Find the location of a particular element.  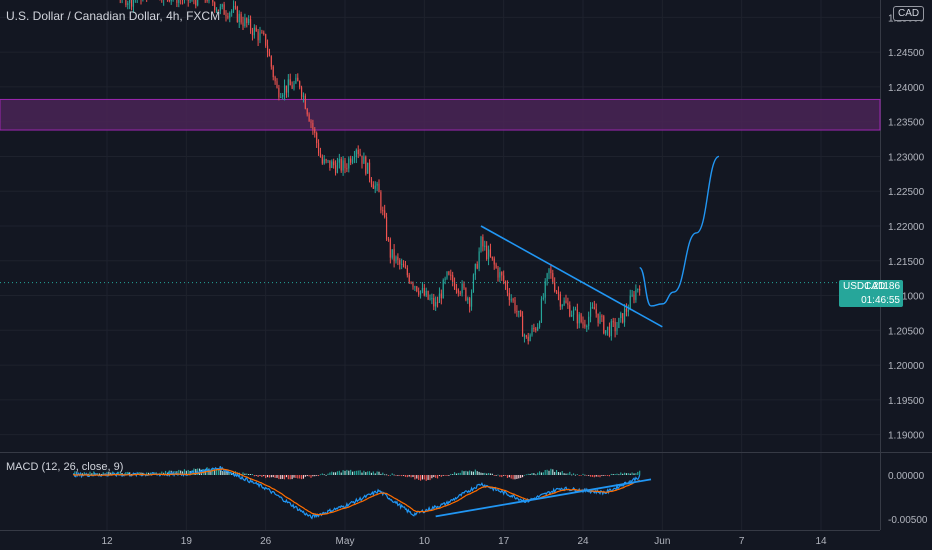

currency-badge: CAD is located at coordinates (909, 13).